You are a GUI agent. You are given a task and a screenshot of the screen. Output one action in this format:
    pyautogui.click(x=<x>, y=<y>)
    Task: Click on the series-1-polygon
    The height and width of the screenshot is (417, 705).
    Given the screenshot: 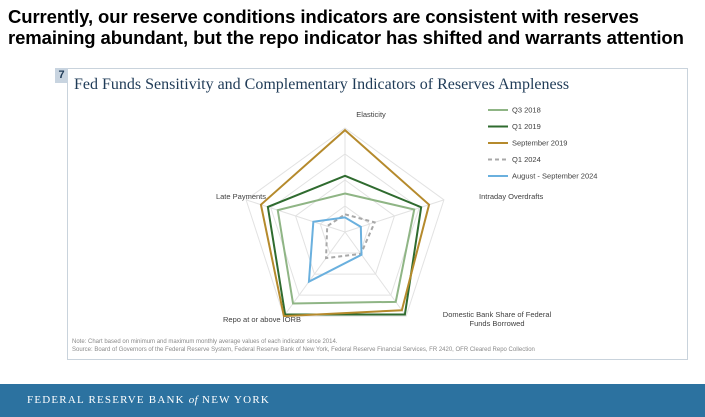 What is the action you would take?
    pyautogui.click(x=346, y=248)
    